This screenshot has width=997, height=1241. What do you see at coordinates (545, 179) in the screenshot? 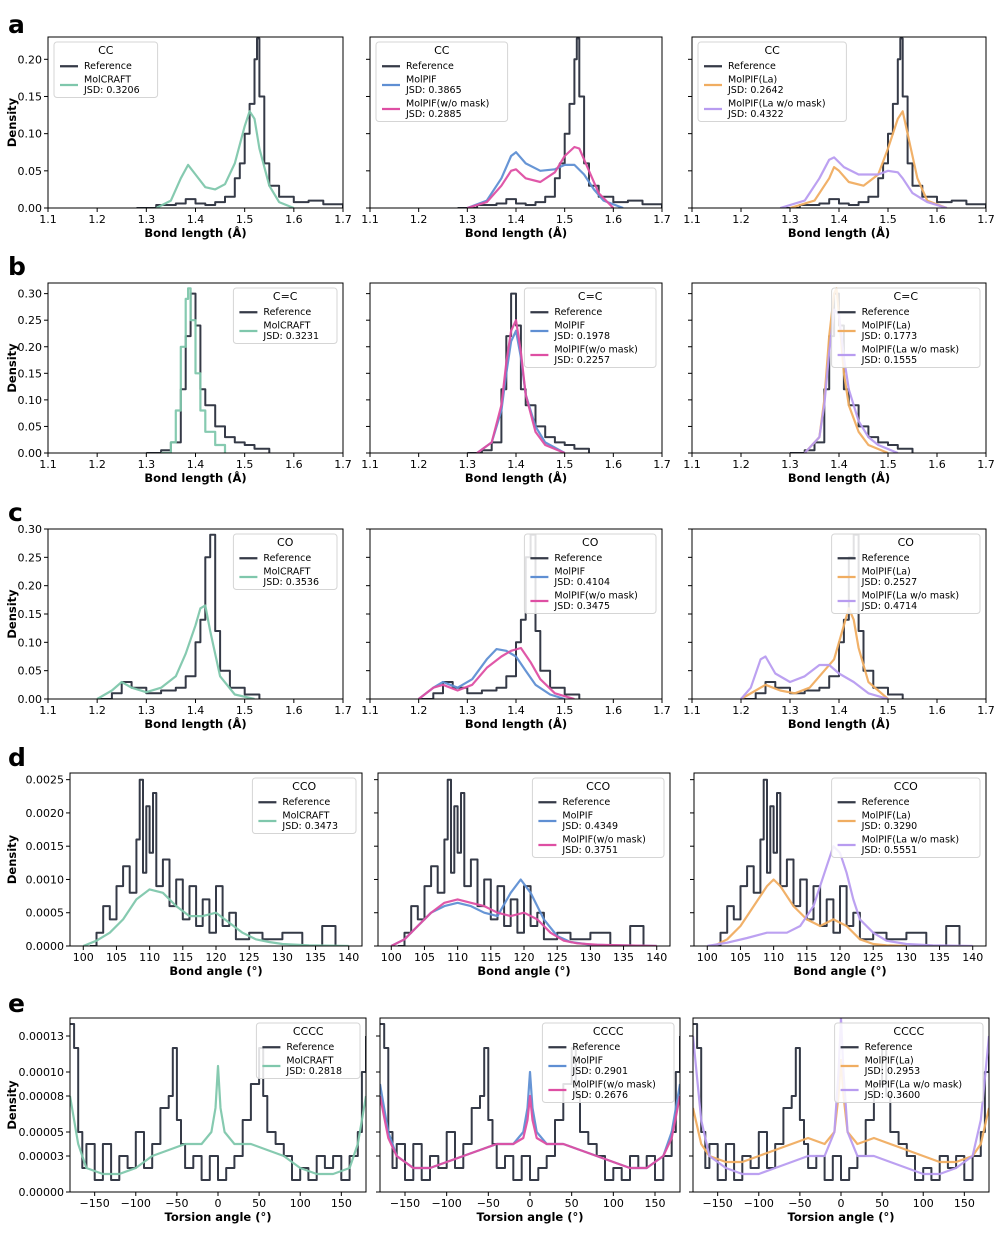
I see `series-line-molpif` at bounding box center [545, 179].